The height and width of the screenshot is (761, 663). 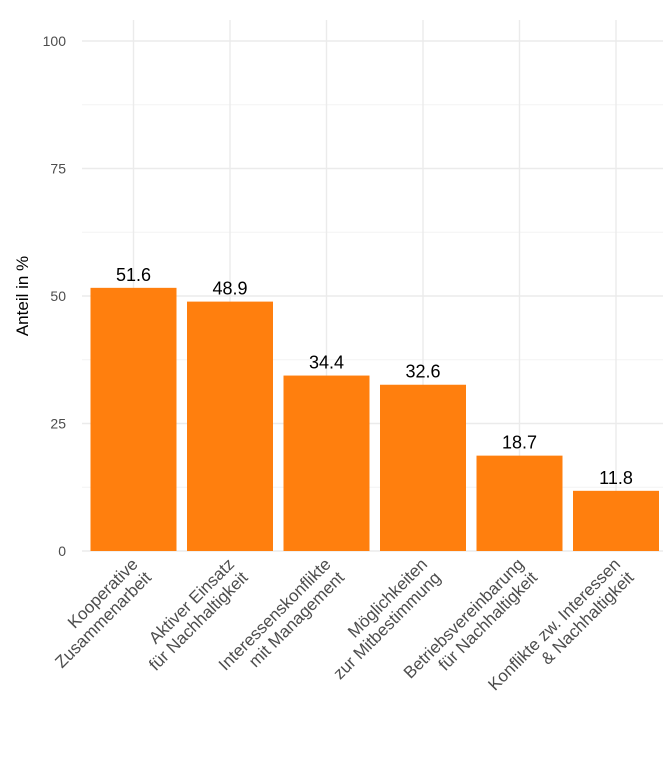 I want to click on bar-value-label: 18.7, so click(x=519, y=443).